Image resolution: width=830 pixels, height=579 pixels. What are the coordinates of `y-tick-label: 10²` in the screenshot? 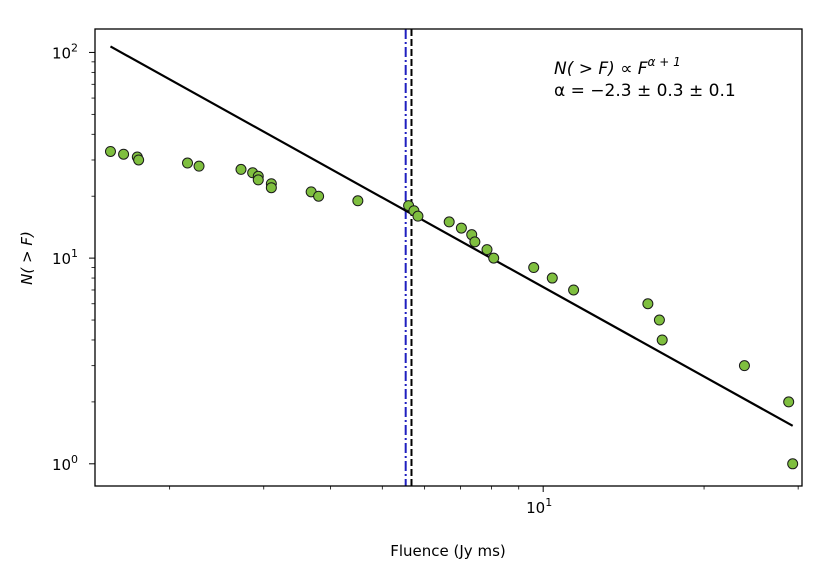 It's located at (65, 51).